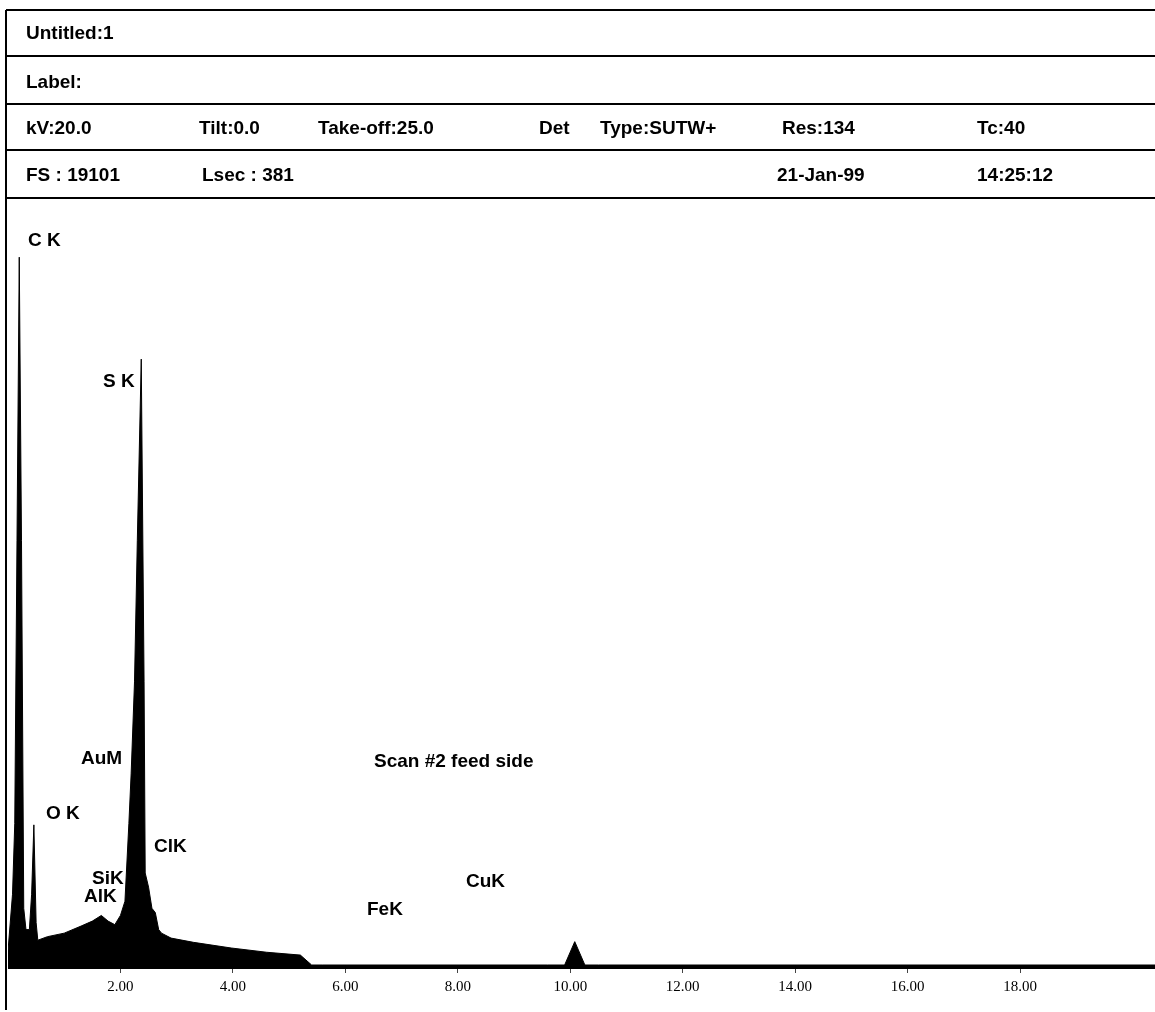  Describe the element at coordinates (1015, 174) in the screenshot. I see `text: 14:25:12` at that location.